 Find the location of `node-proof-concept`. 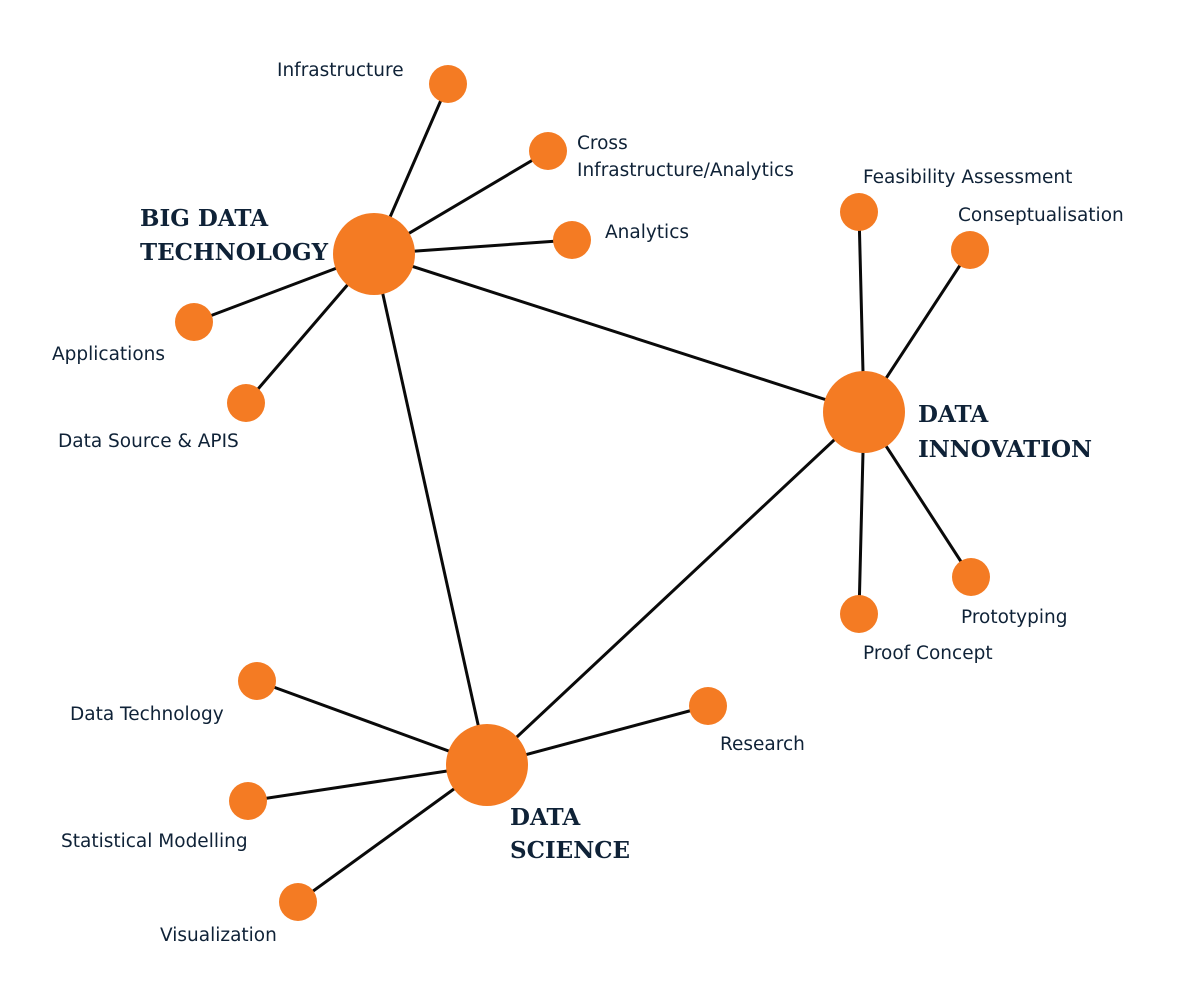

node-proof-concept is located at coordinates (859, 614).